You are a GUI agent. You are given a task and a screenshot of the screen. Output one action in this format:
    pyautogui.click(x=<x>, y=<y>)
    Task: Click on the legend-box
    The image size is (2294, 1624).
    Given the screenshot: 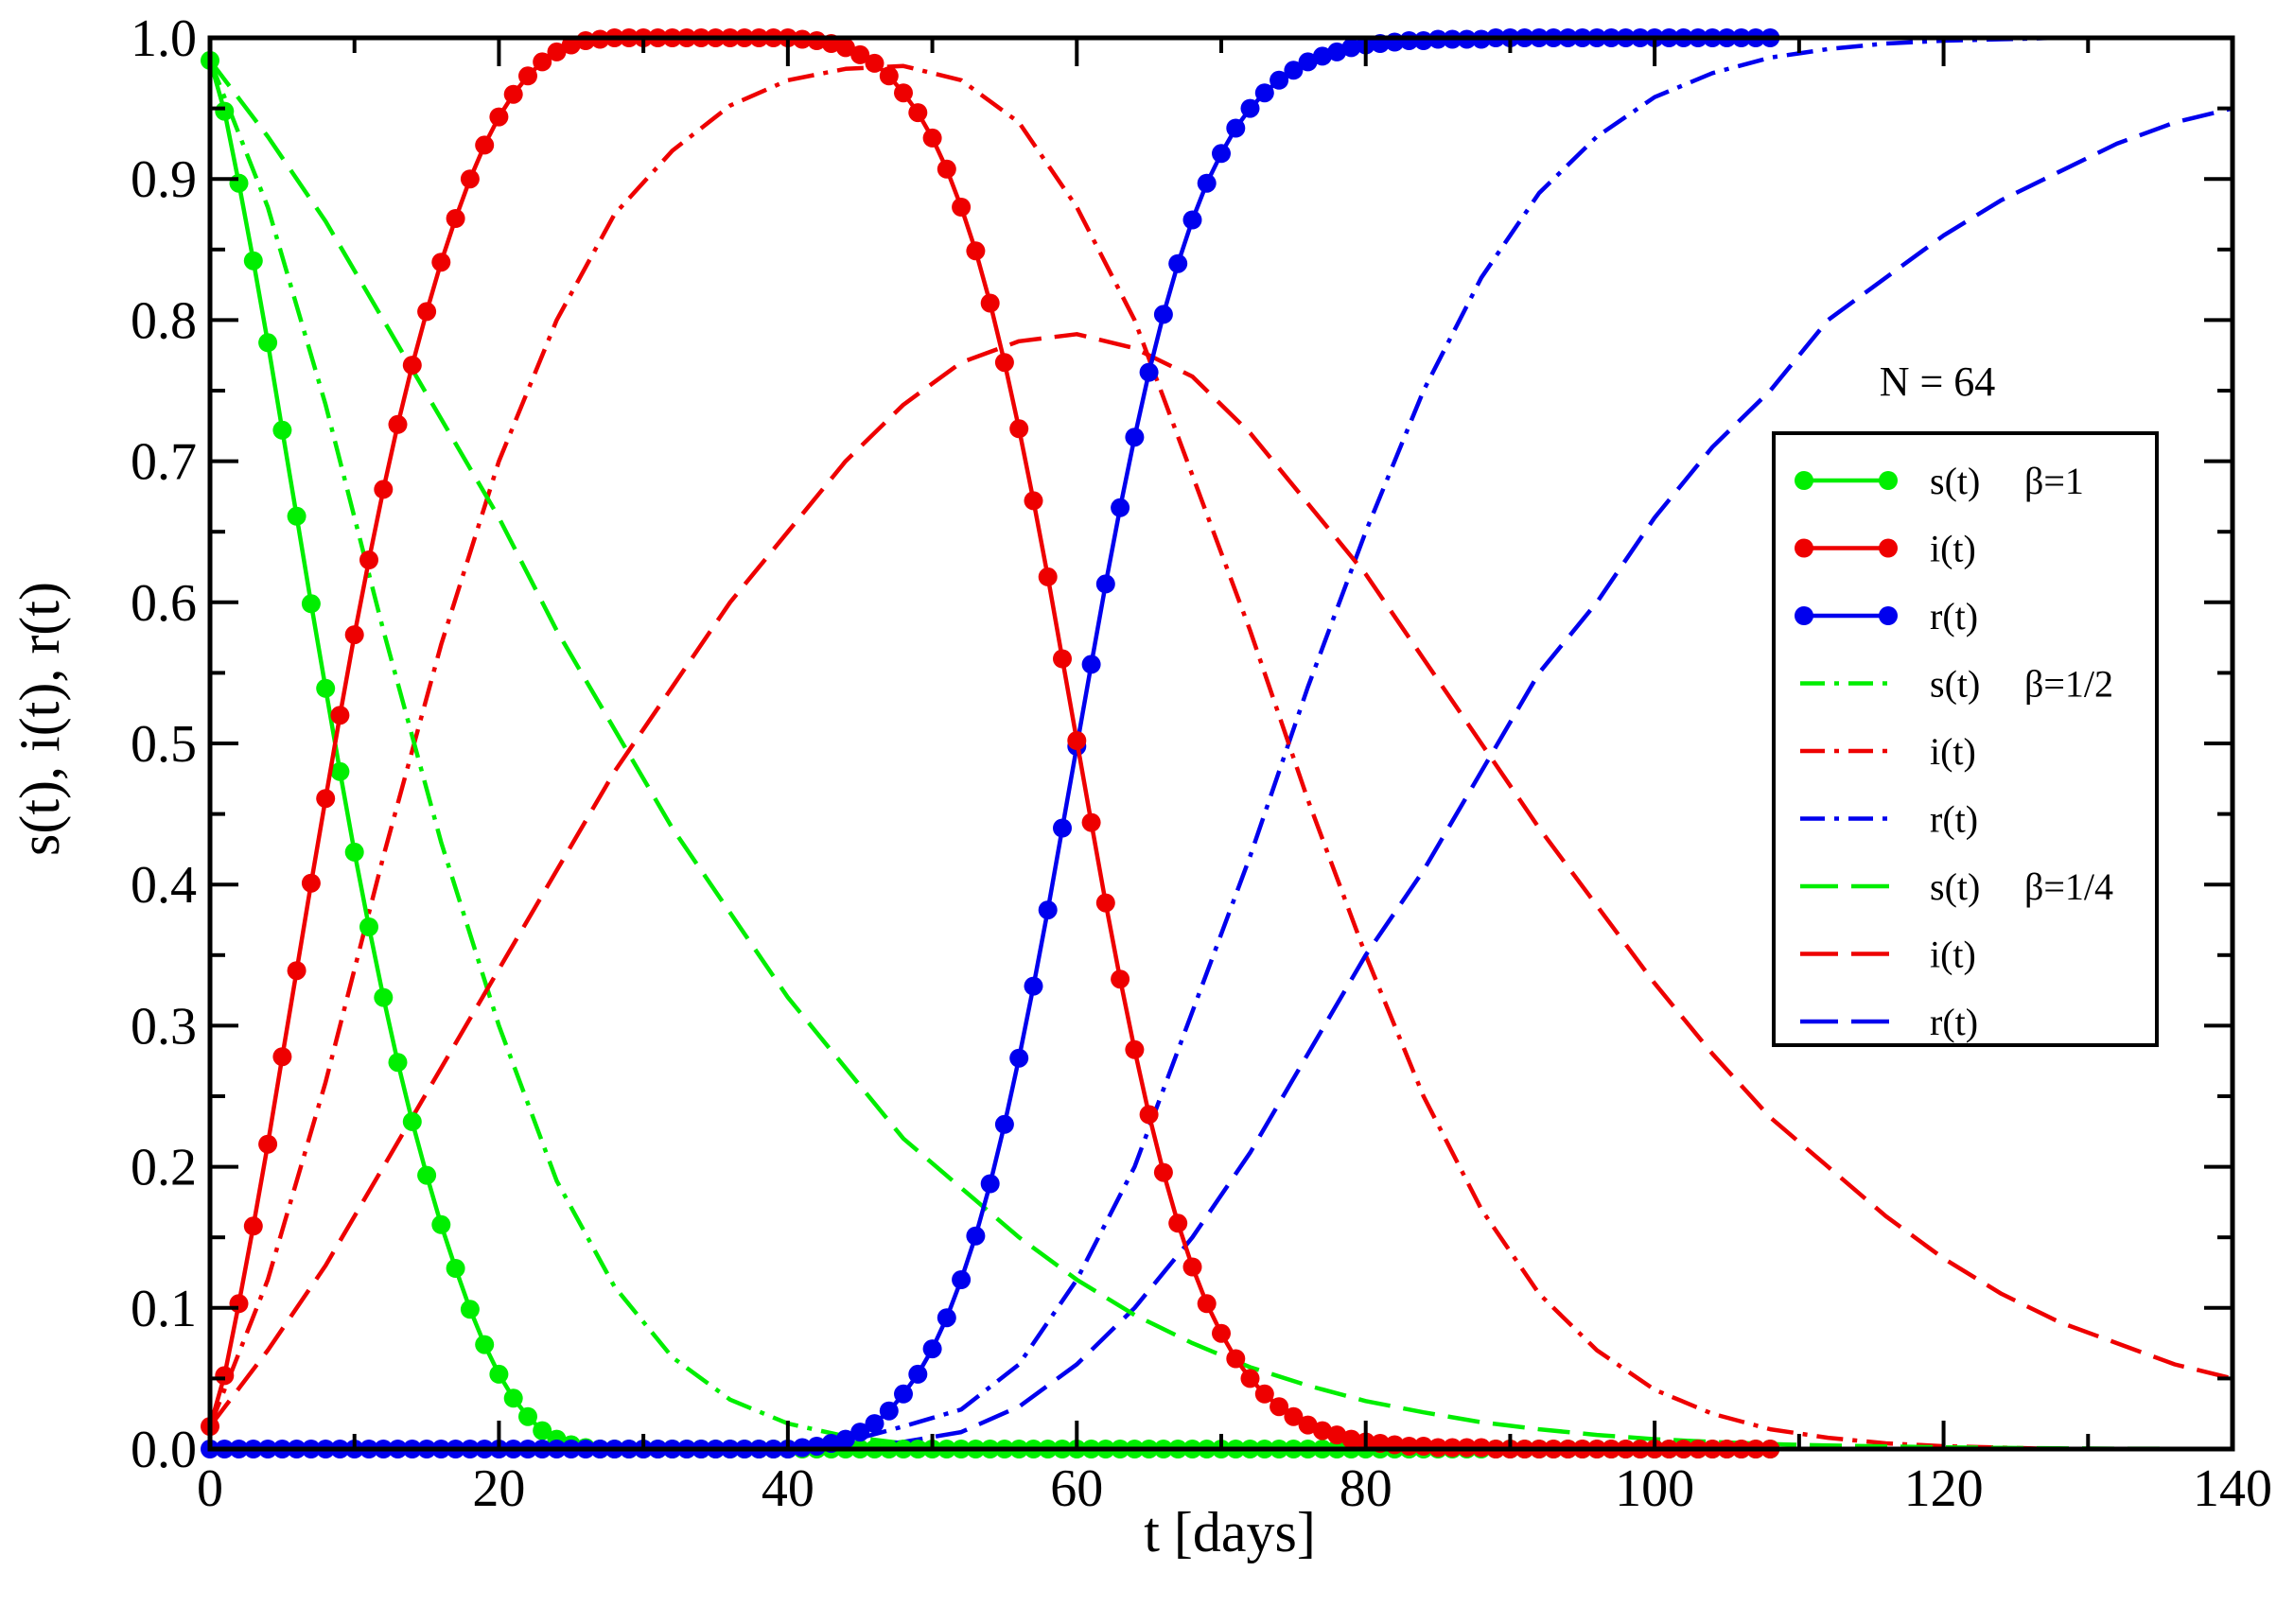 What is the action you would take?
    pyautogui.click(x=1965, y=739)
    